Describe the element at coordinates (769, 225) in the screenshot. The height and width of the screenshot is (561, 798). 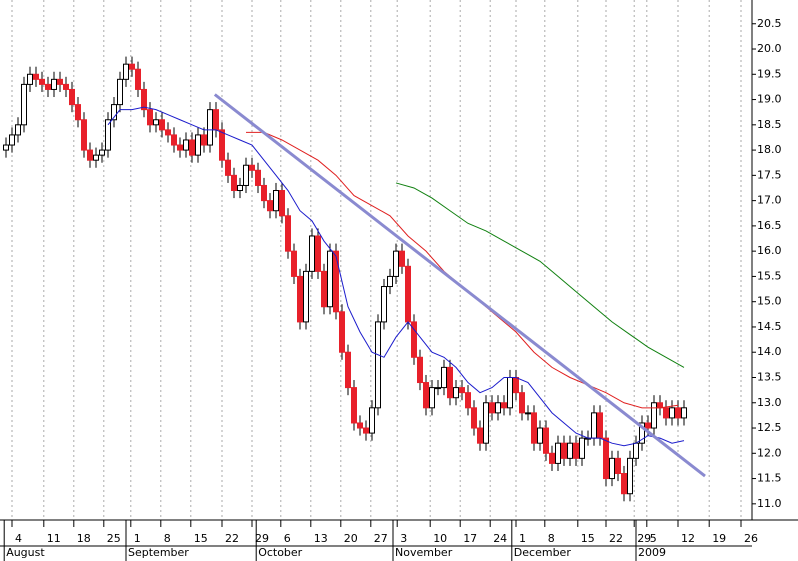
I see `y-tick-label: 16.5` at that location.